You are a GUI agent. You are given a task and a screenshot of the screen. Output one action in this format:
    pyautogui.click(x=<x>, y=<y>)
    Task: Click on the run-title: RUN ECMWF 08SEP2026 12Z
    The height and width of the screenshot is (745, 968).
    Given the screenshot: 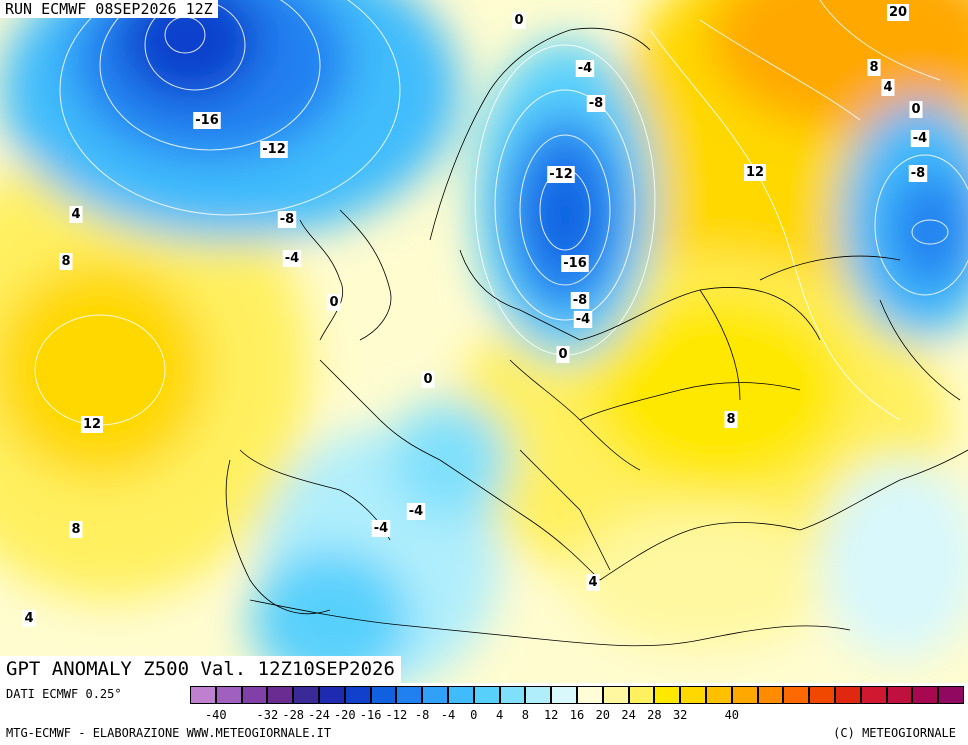 What is the action you would take?
    pyautogui.click(x=109, y=9)
    